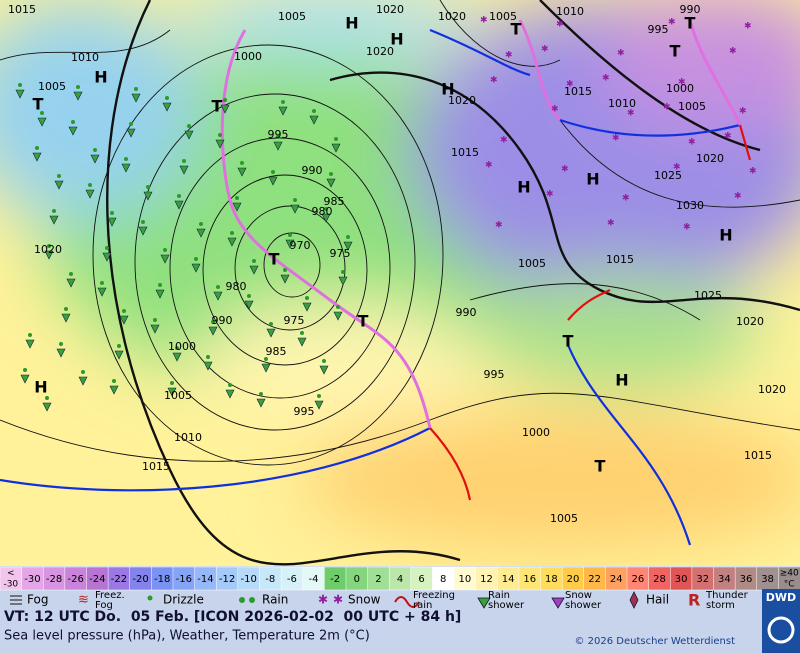 The image size is (800, 653). I want to click on isobar-label: 1010, so click(188, 437).